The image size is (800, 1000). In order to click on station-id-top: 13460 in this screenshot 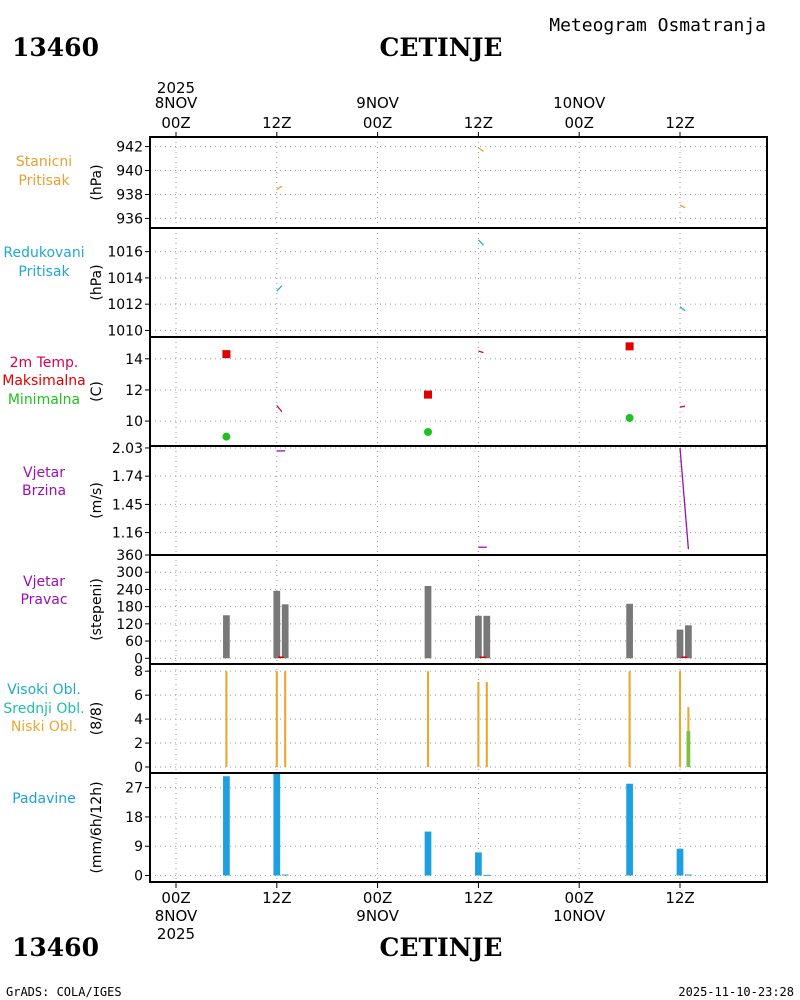, I will do `click(55, 47)`.